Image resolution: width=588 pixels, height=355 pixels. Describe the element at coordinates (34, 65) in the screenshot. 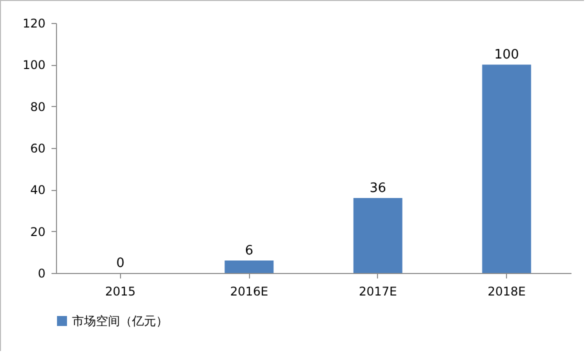

I see `y-tick-label: 100` at that location.